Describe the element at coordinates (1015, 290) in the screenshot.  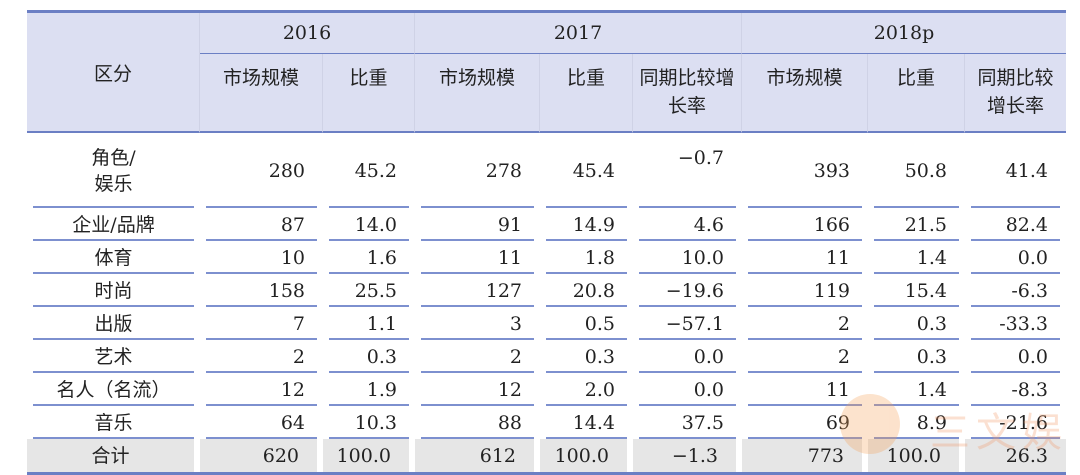
I see `table-cell: -6.3` at that location.